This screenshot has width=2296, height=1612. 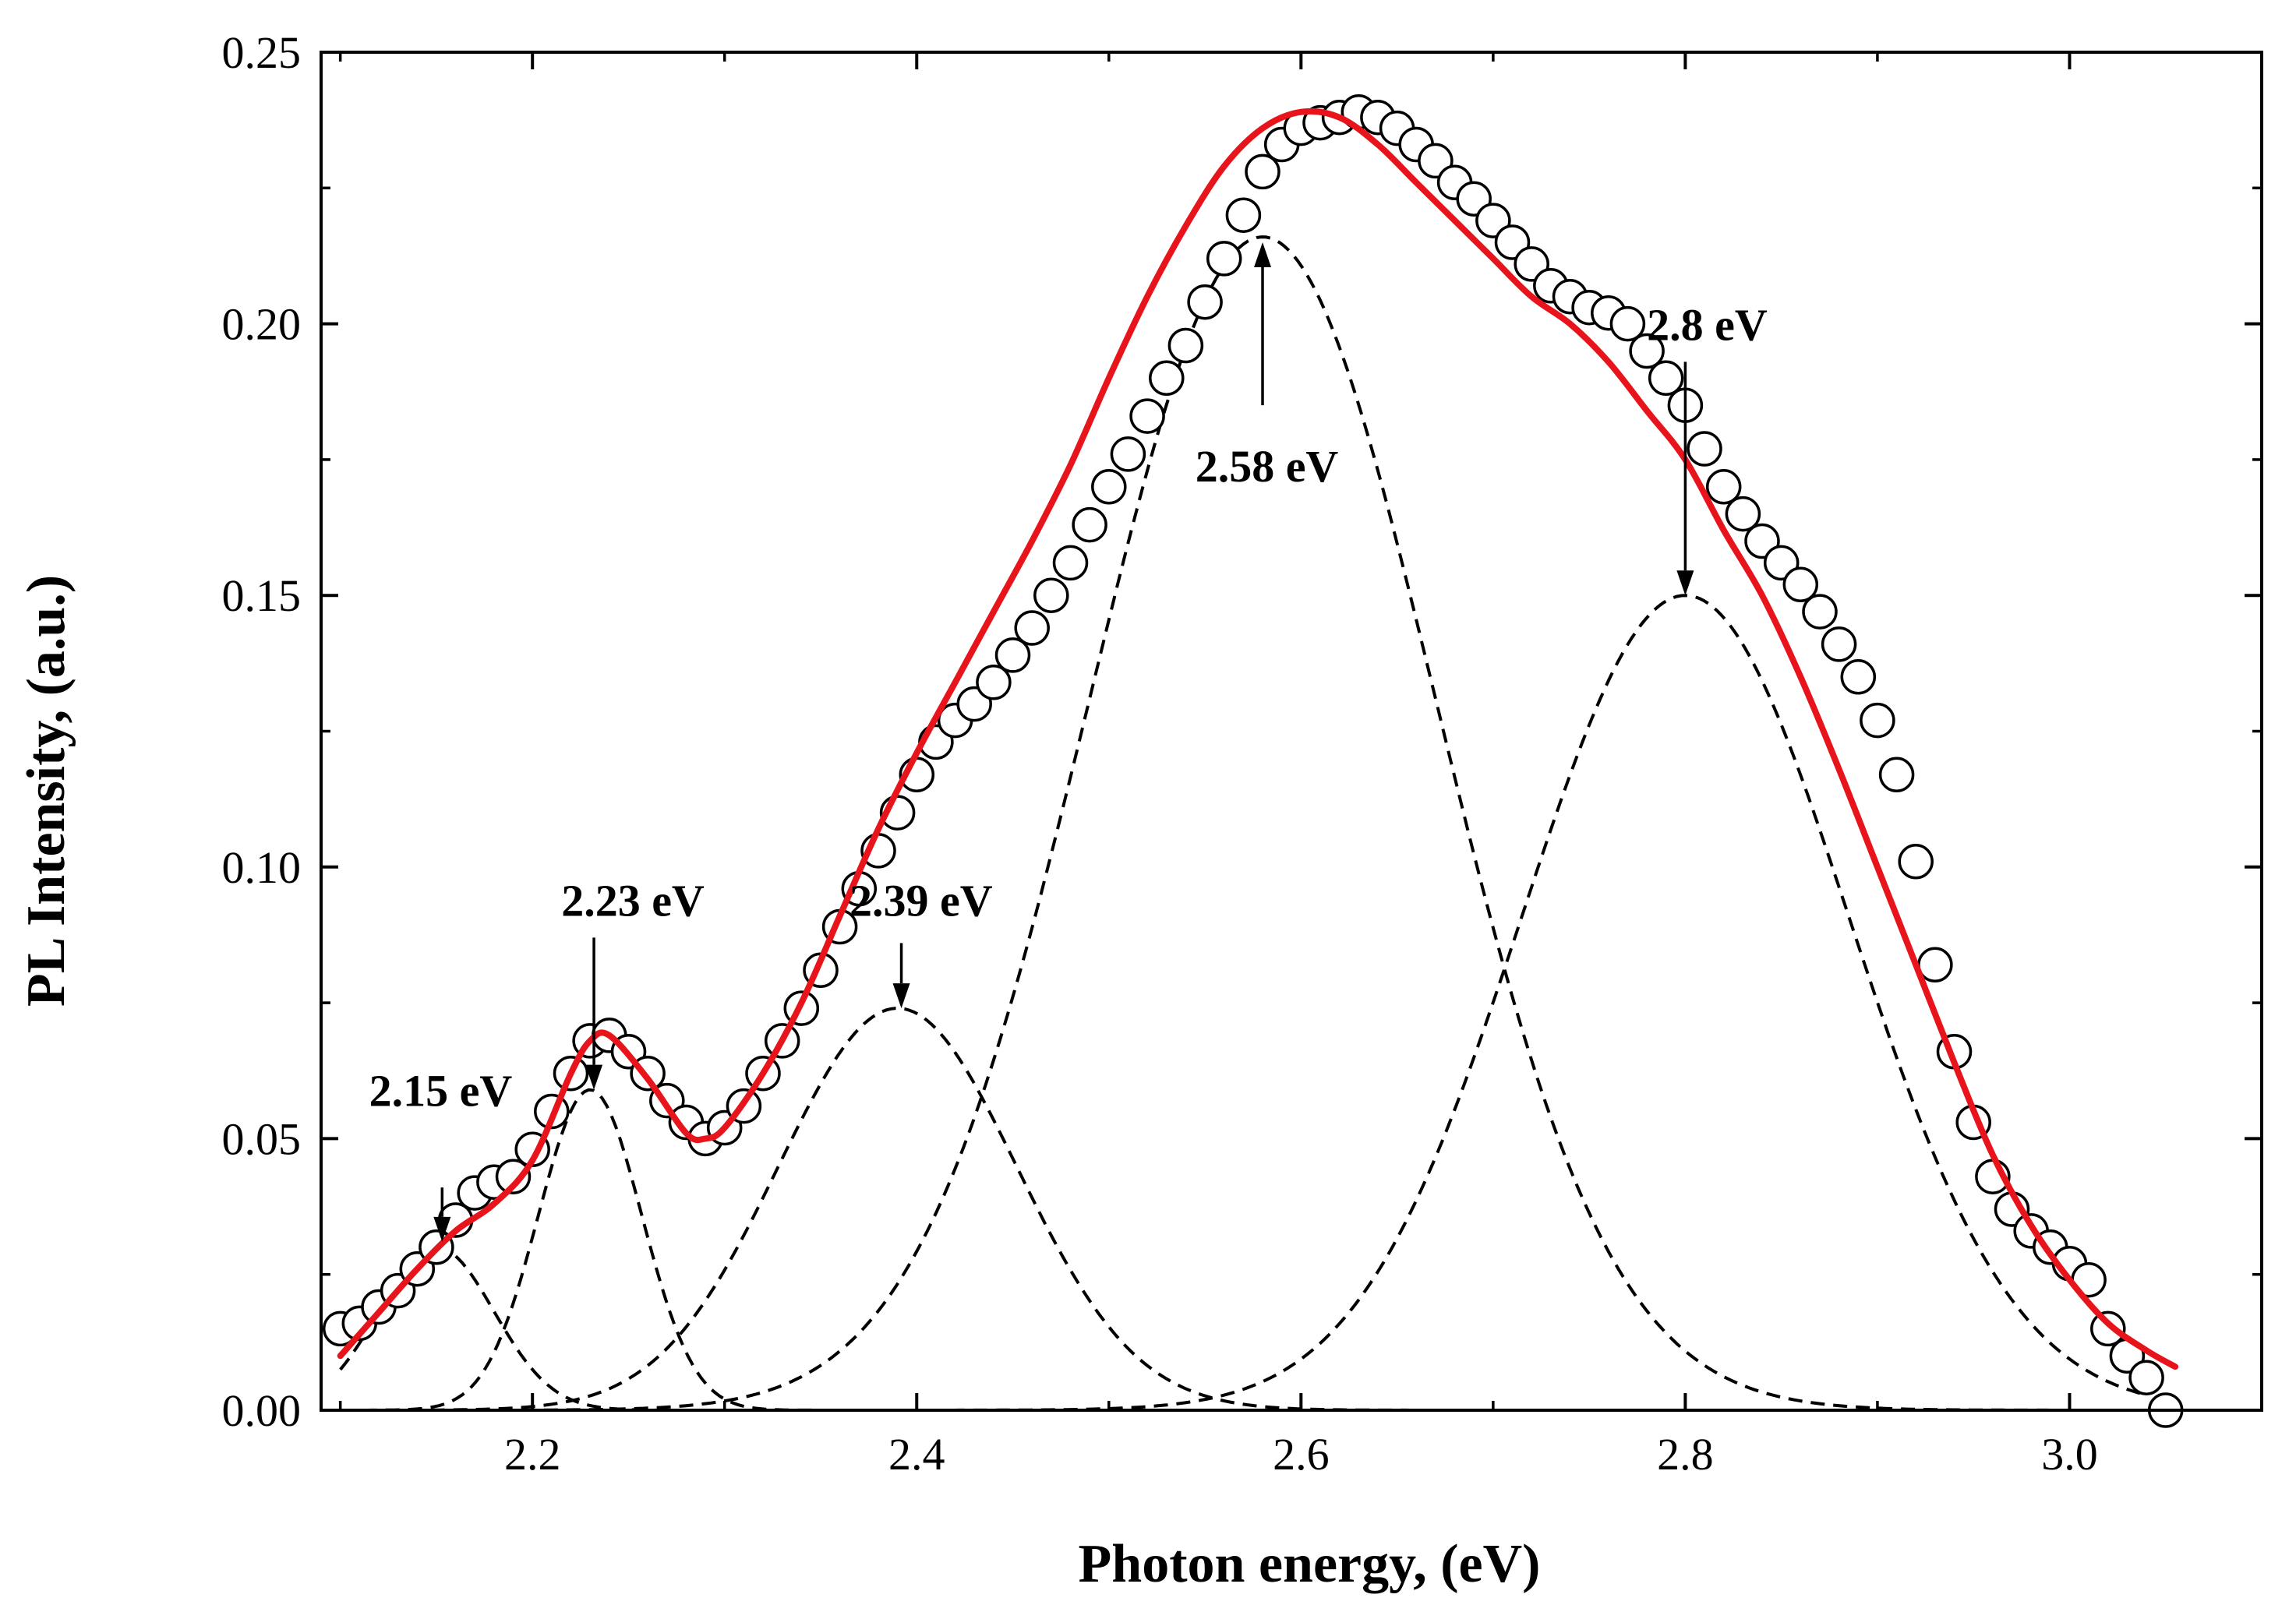 I want to click on y-tick-label: 0.10, so click(x=262, y=867).